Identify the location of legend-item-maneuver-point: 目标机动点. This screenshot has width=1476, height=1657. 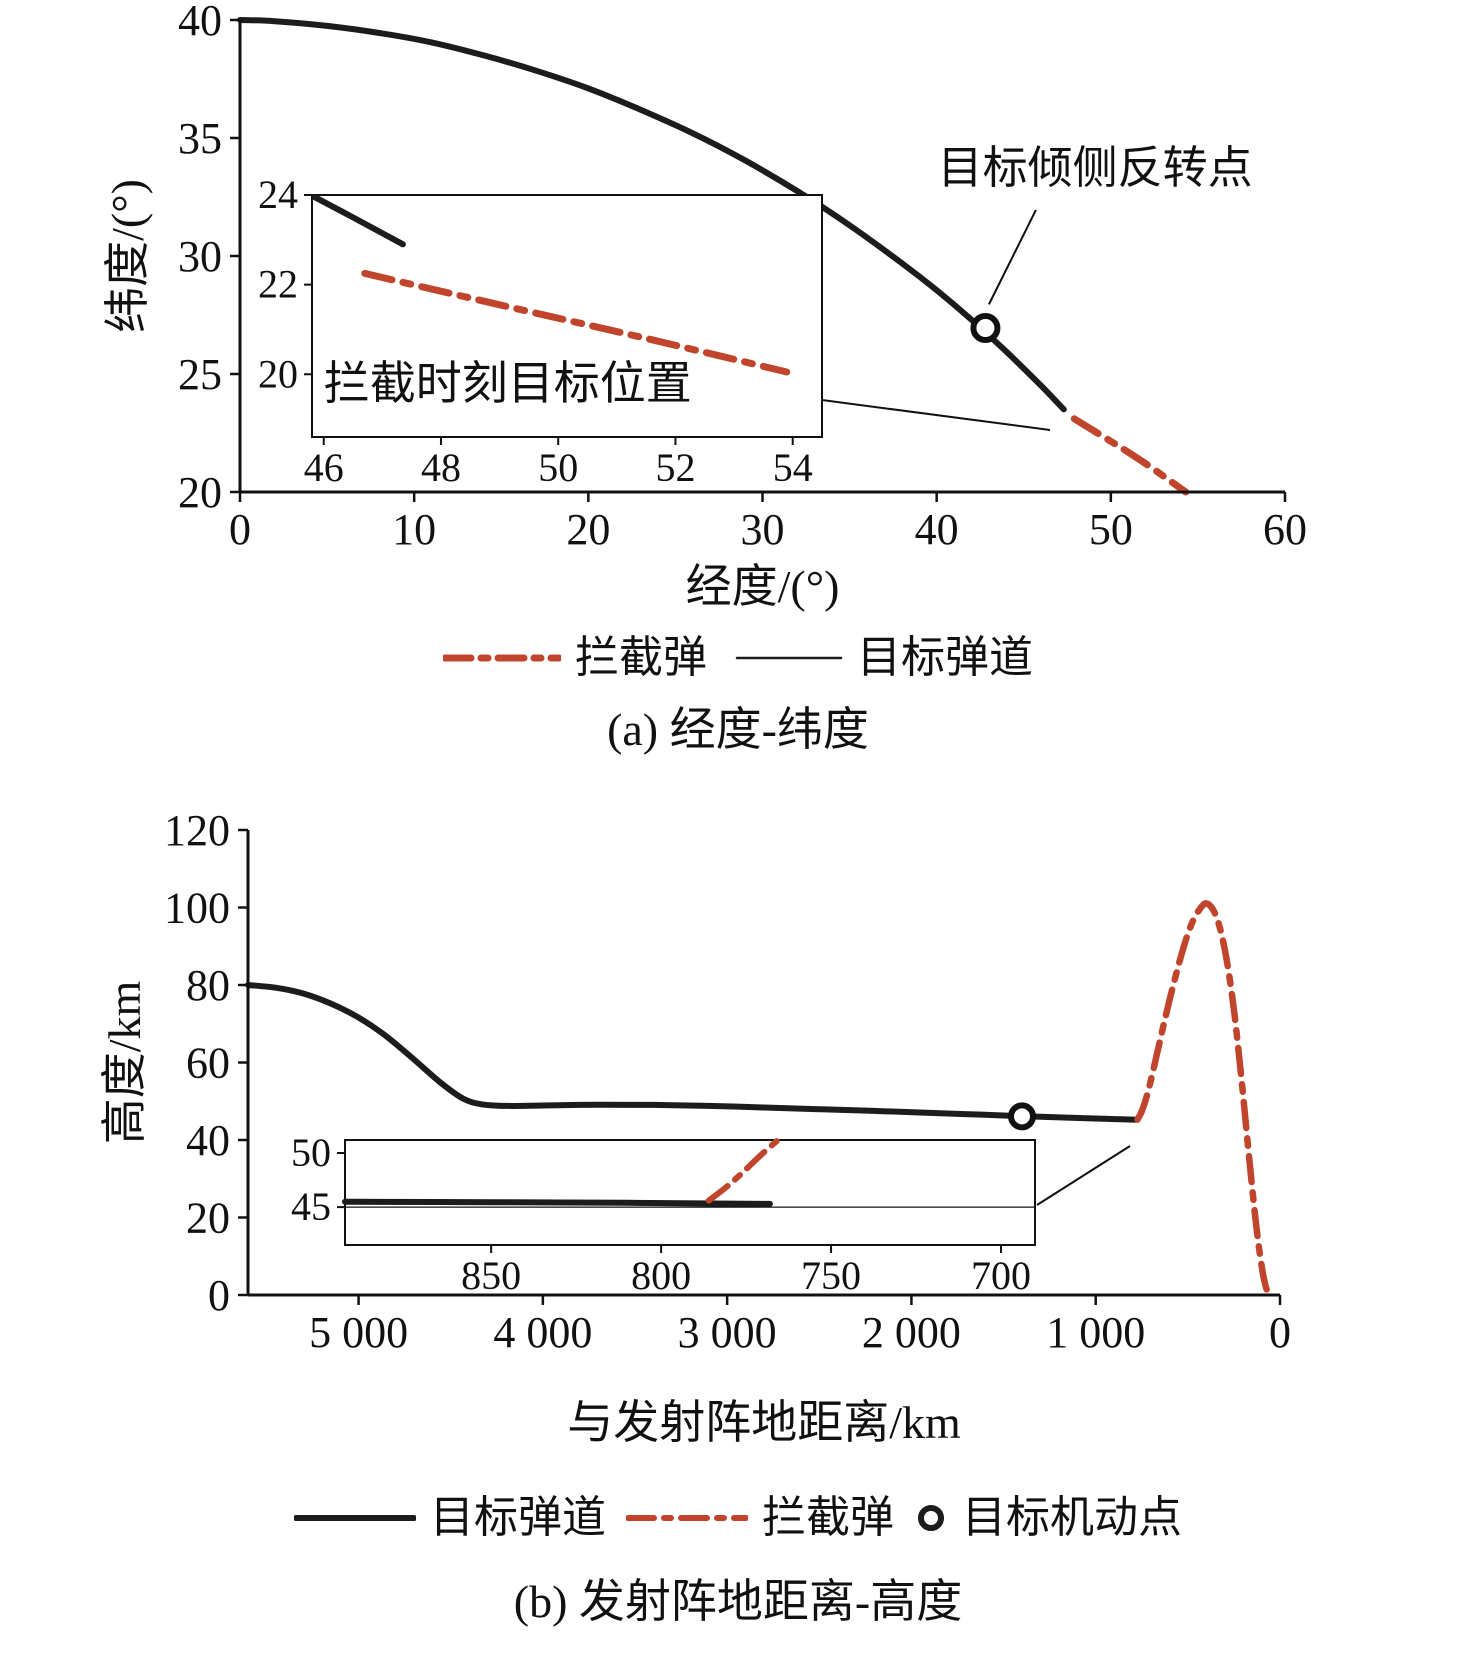
(1048, 1518).